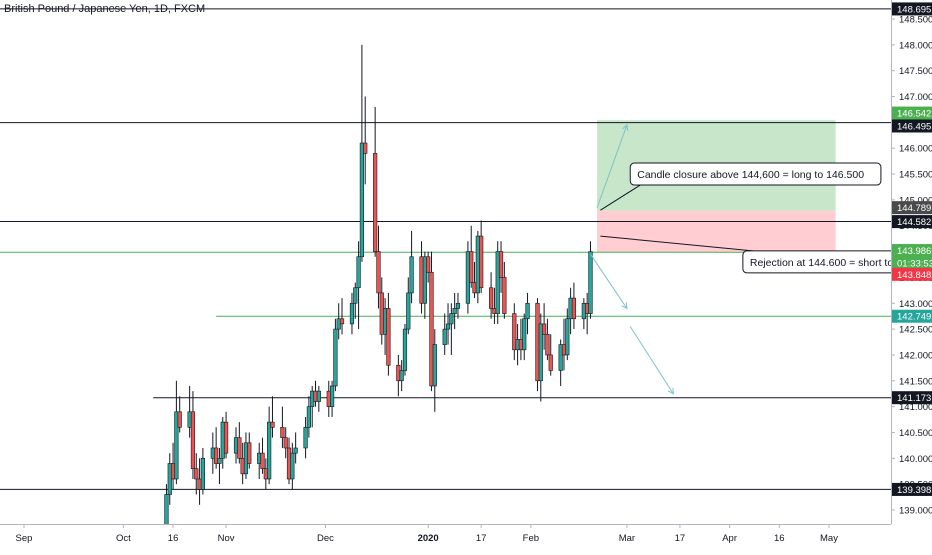 The width and height of the screenshot is (932, 555). I want to click on price-badge: 146.495, so click(912, 126).